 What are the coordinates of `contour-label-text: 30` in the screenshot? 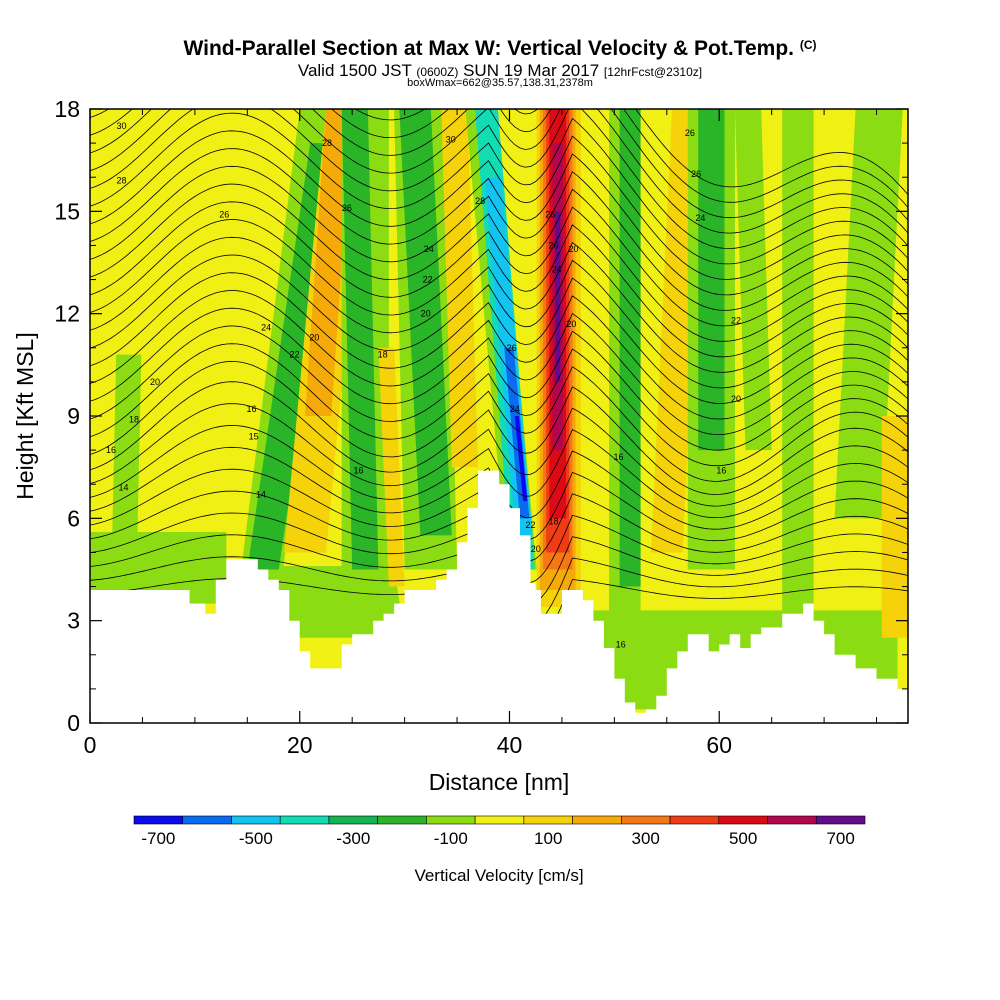 It's located at (121, 126).